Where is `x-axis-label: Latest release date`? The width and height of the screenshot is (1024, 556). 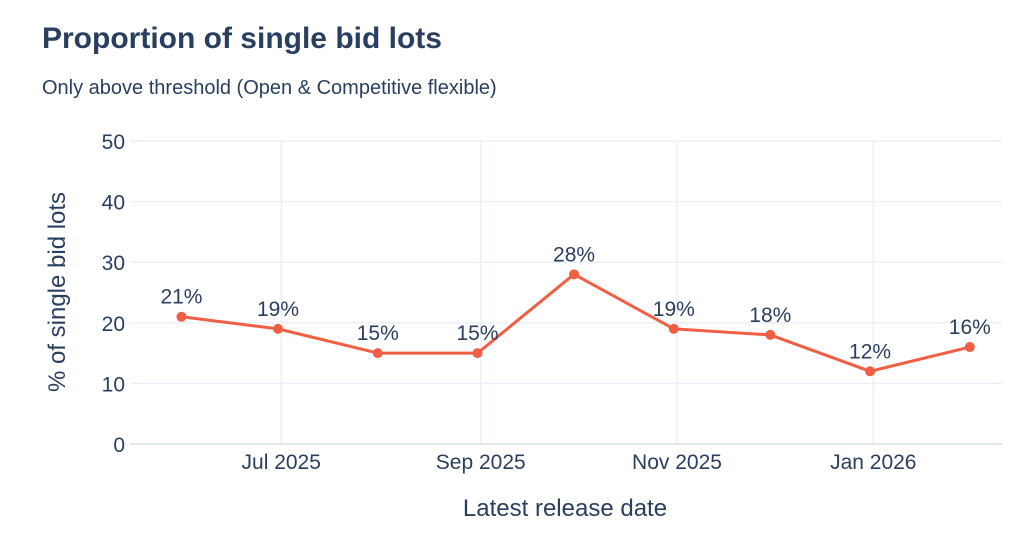
x-axis-label: Latest release date is located at coordinates (565, 508).